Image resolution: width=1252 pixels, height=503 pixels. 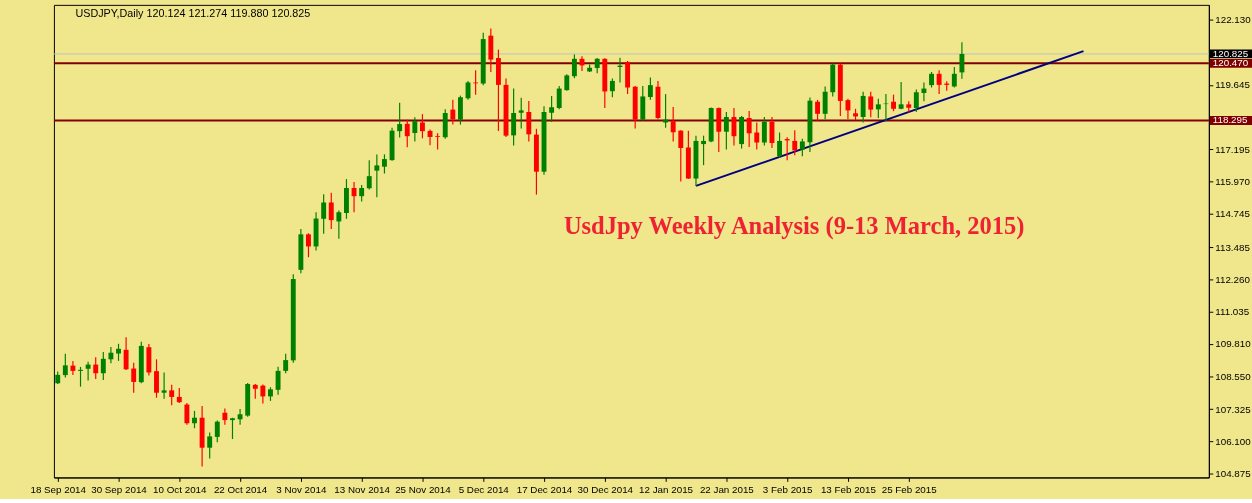 I want to click on y-tick-label: 108.550, so click(x=1233, y=377).